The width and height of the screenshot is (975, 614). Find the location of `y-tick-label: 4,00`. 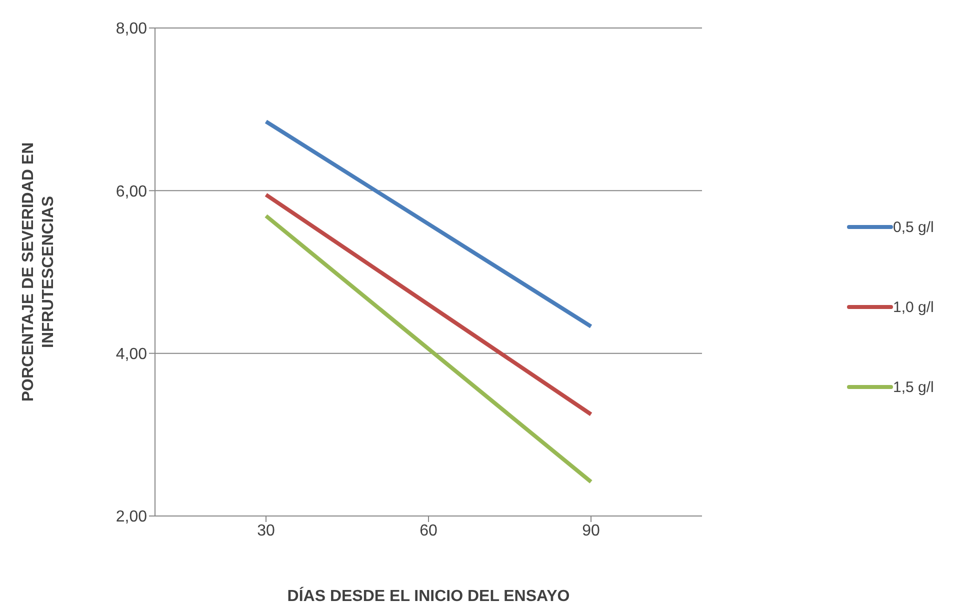

y-tick-label: 4,00 is located at coordinates (132, 355).